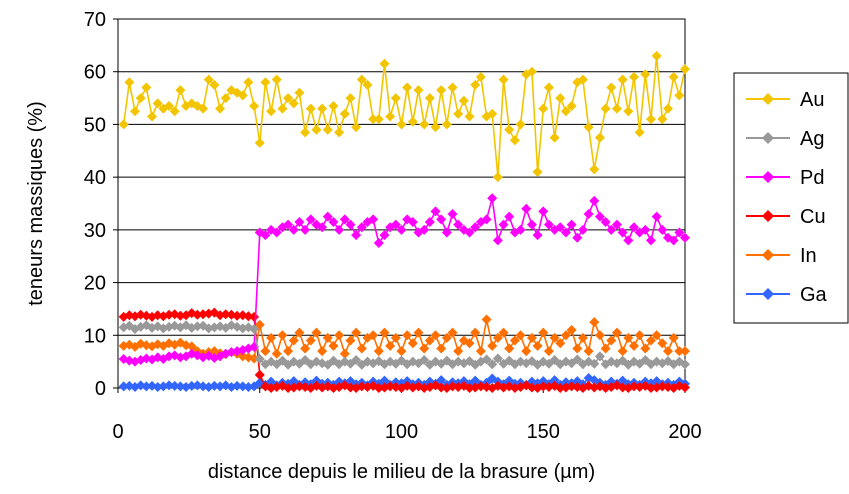 The width and height of the screenshot is (849, 494). I want to click on x-tick-label: 200, so click(684, 432).